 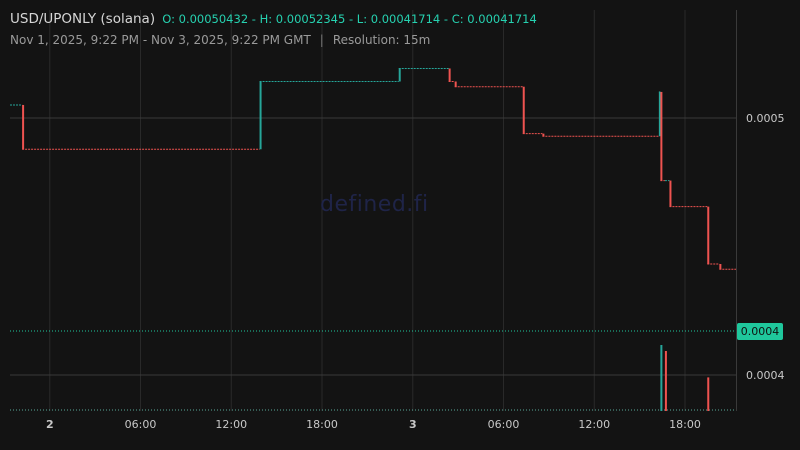 What do you see at coordinates (765, 247) in the screenshot?
I see `y-axis: 0.0005 0.0004` at bounding box center [765, 247].